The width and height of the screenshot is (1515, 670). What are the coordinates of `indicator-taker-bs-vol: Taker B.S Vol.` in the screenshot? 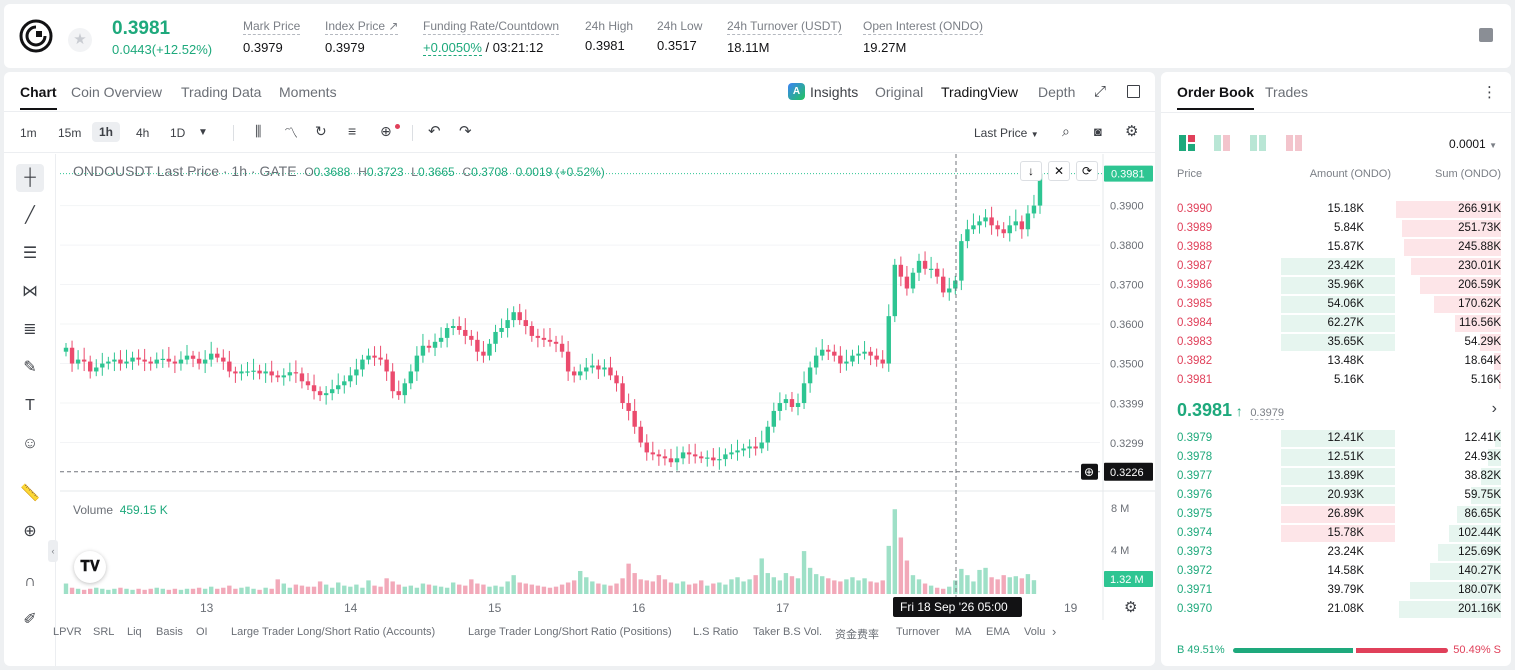 It's located at (788, 632).